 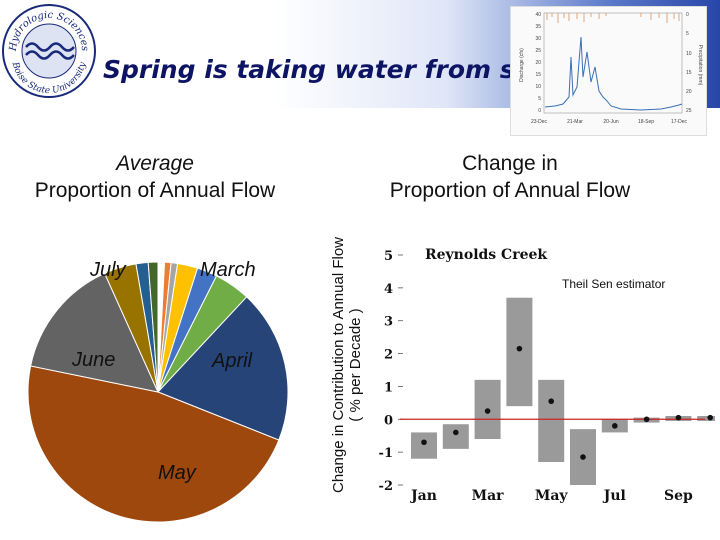 I want to click on estimate-point-may, so click(x=551, y=401).